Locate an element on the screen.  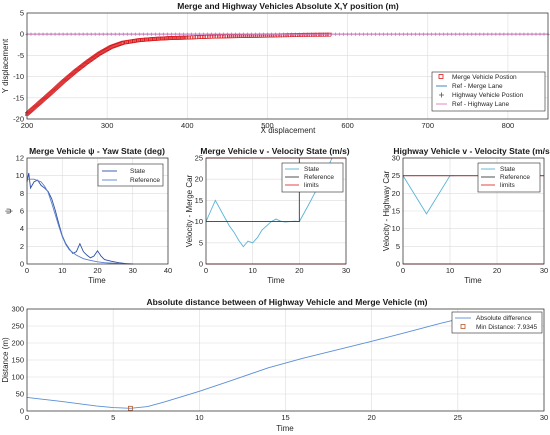
y-tick-label: -15 is located at coordinates (18, 97).